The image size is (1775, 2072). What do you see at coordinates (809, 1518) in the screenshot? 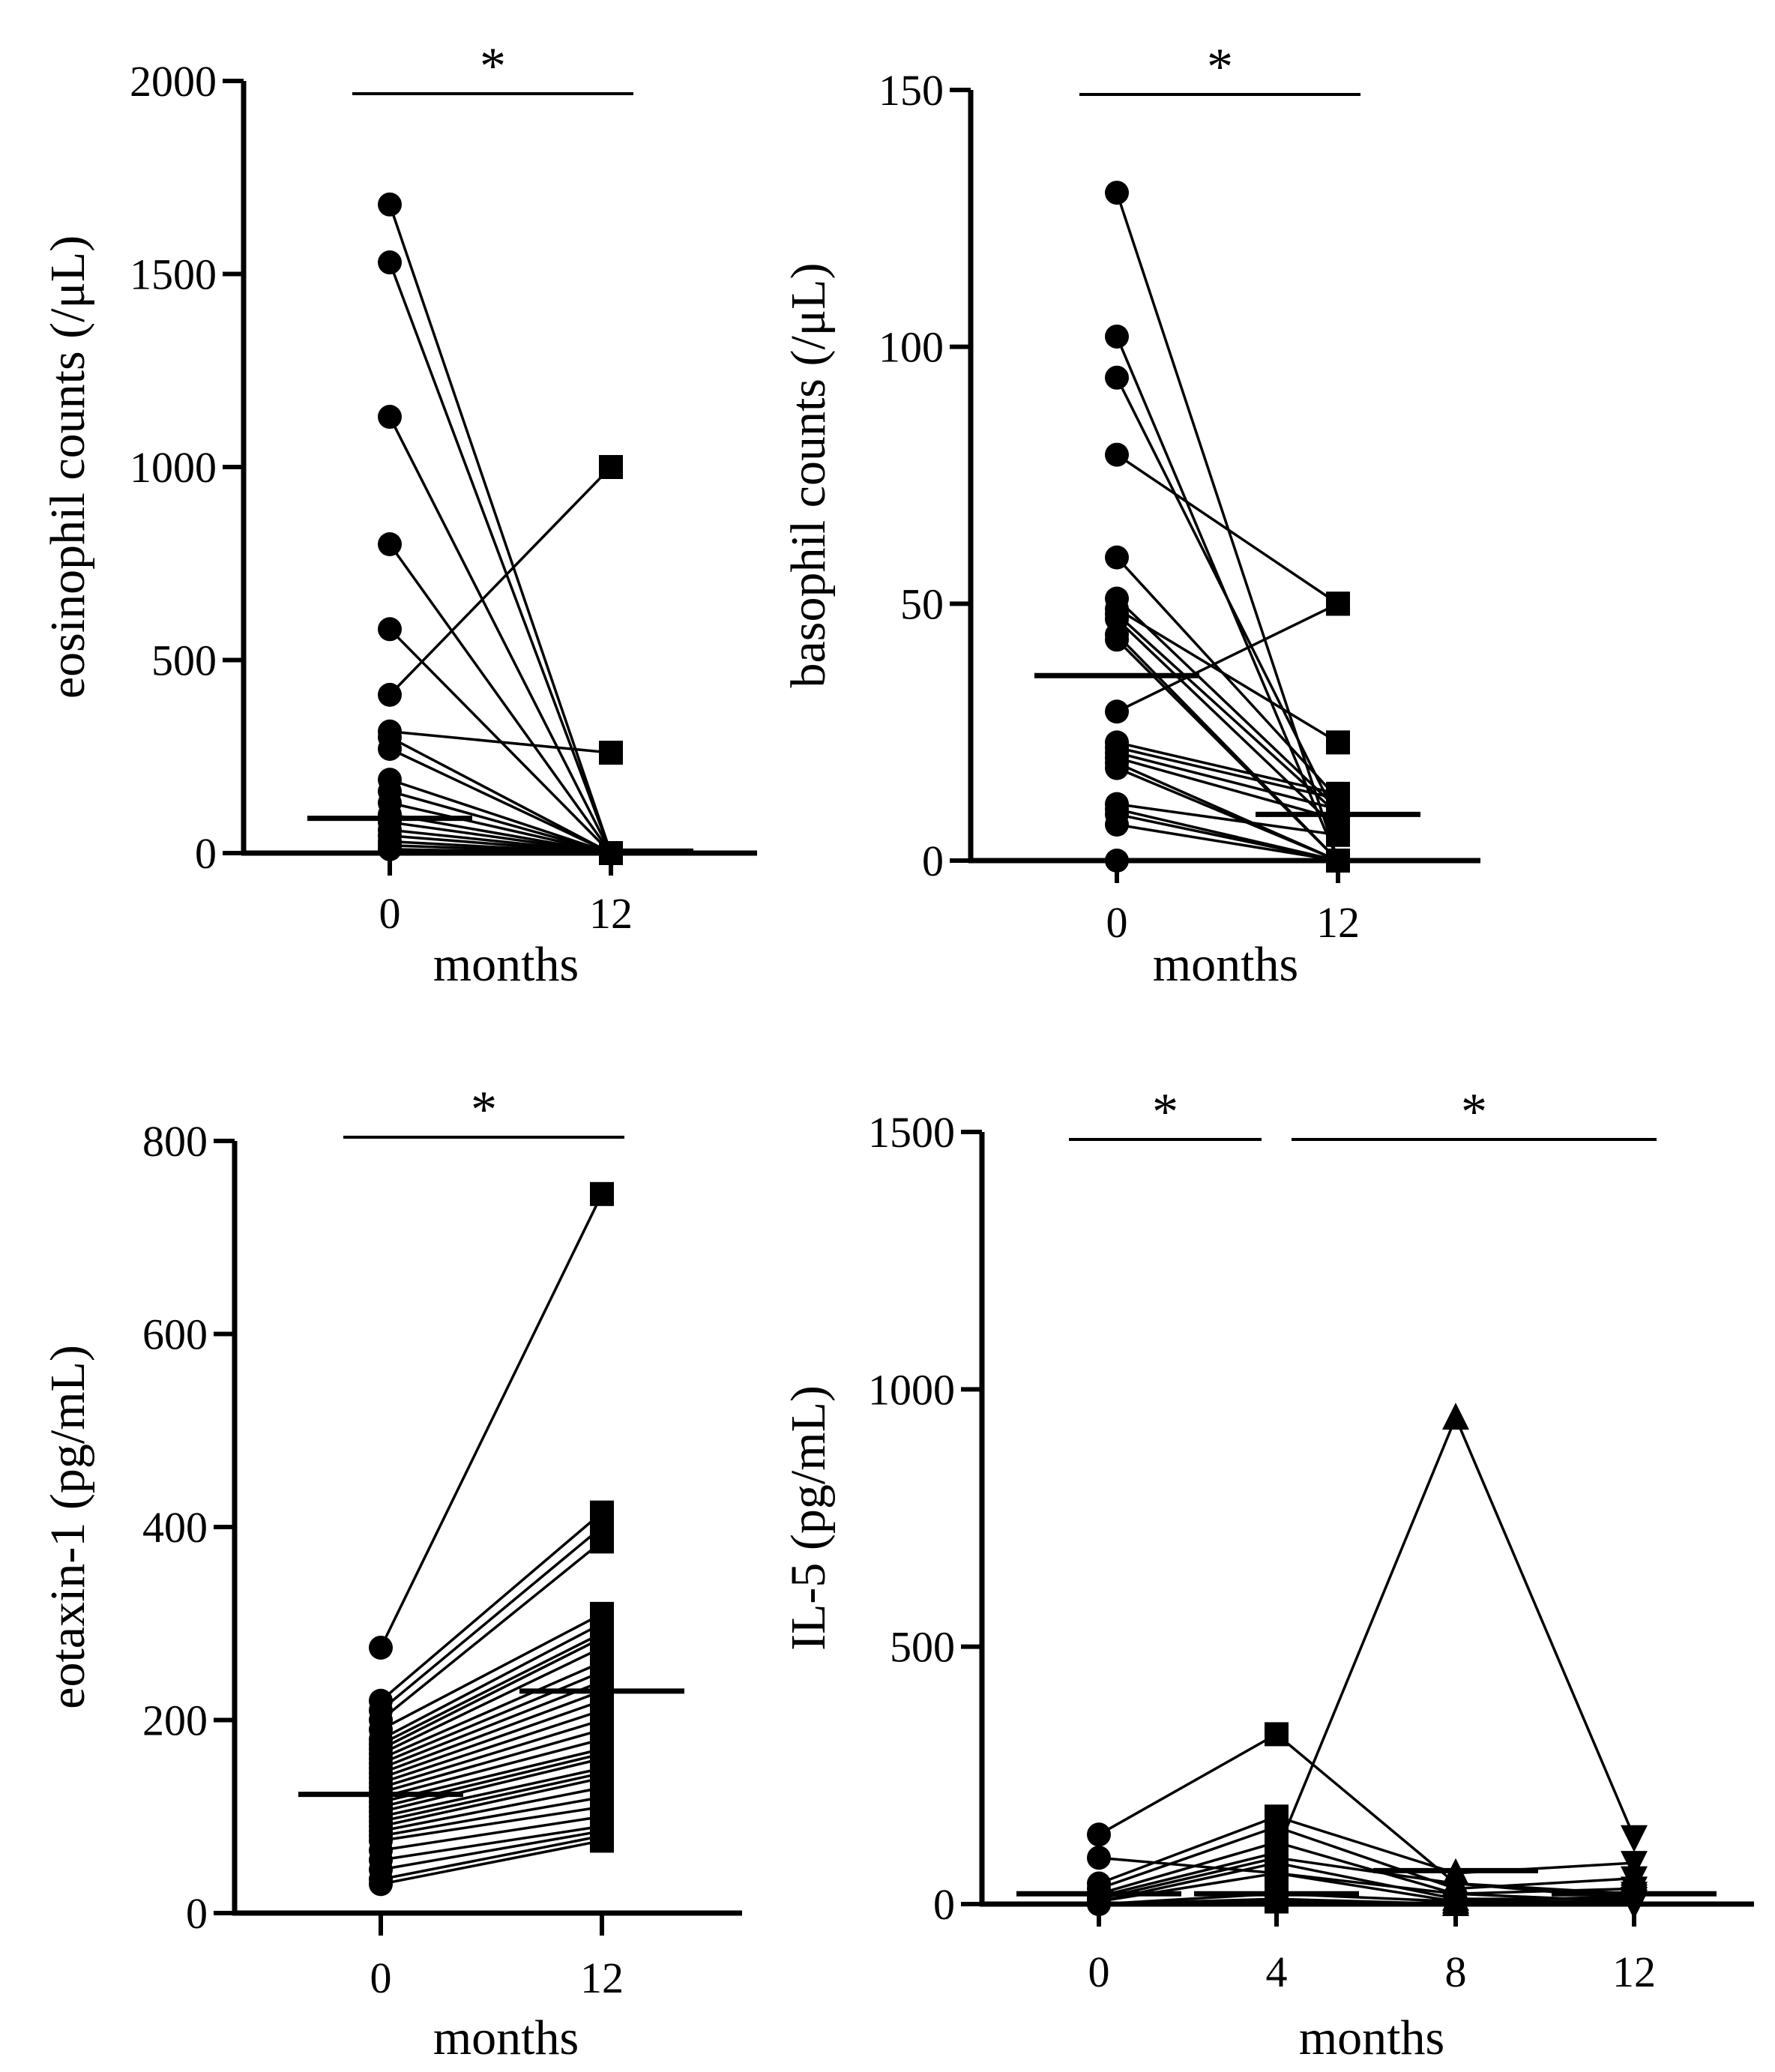
I see `y-axis-label: IL-5 (pg/mL)` at bounding box center [809, 1518].